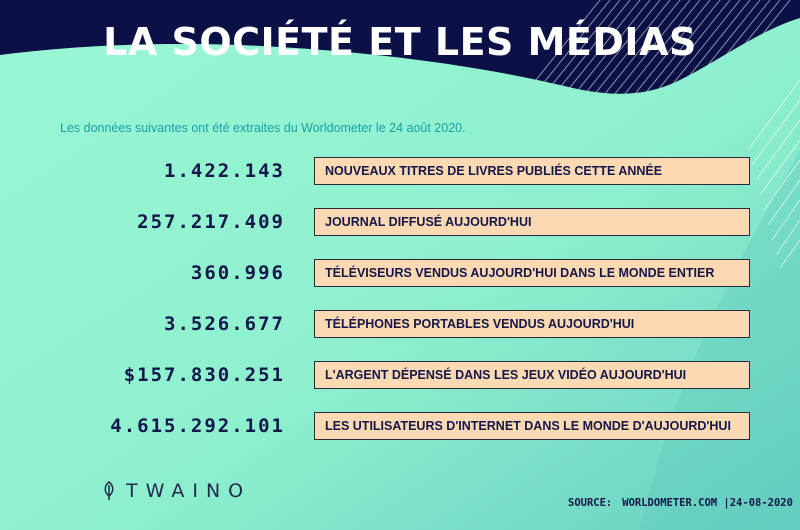  What do you see at coordinates (590, 503) in the screenshot?
I see `source-label: SOURCE:` at bounding box center [590, 503].